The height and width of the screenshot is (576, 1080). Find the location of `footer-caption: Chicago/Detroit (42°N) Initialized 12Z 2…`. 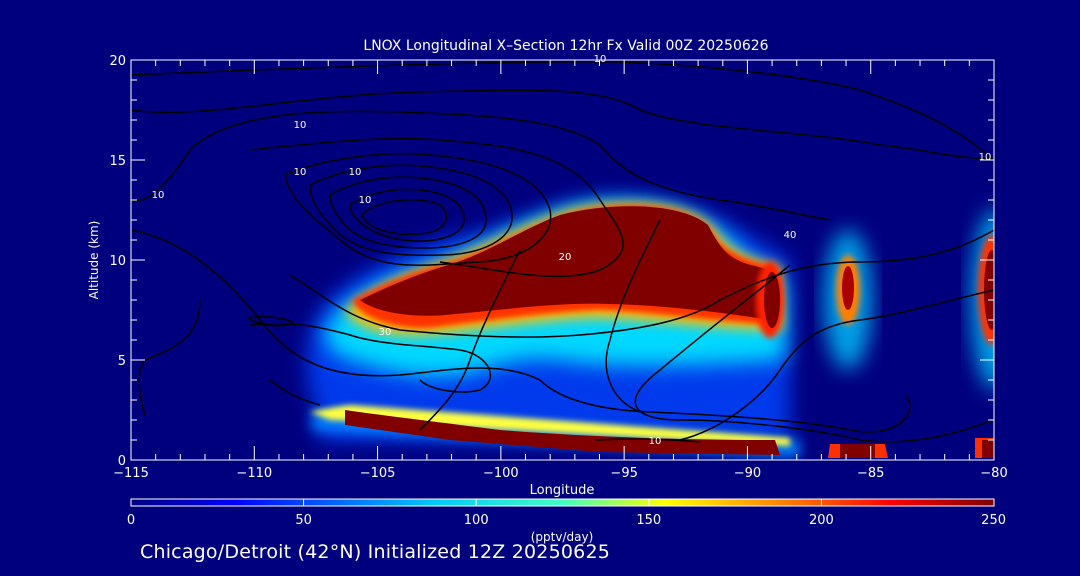

footer-caption: Chicago/Detroit (42°N) Initialized 12Z 2… is located at coordinates (375, 552).